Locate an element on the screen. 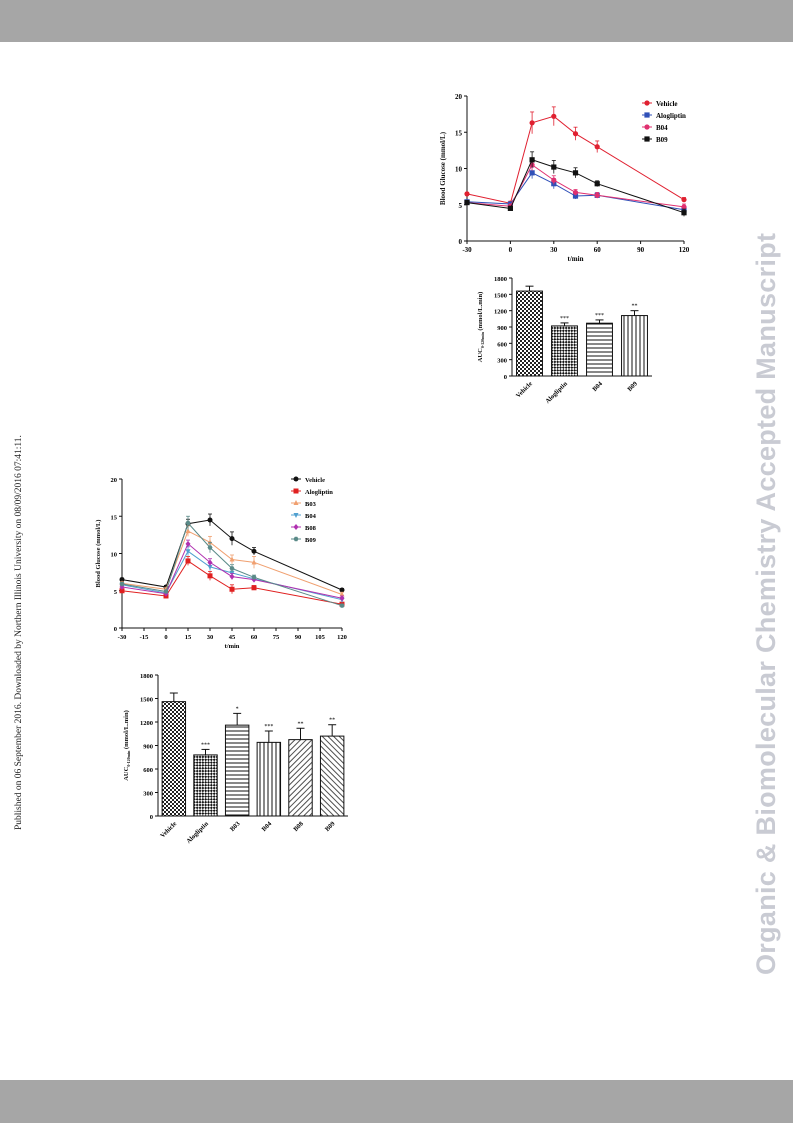  x-tick-label: 60 is located at coordinates (254, 637).